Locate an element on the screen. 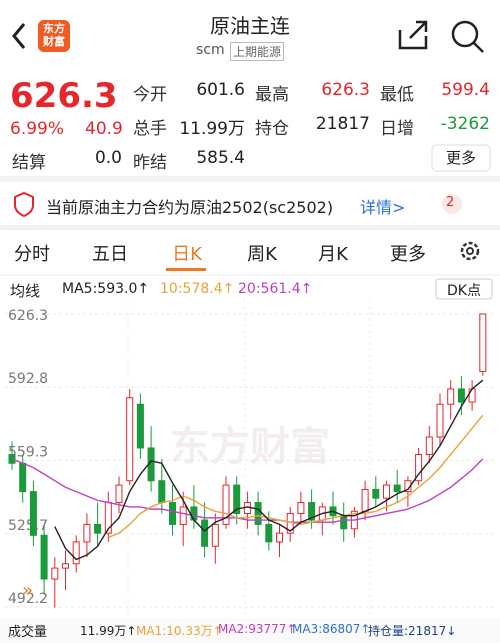 Image resolution: width=500 pixels, height=643 pixels. y-tick-label: 492.2 is located at coordinates (28, 599).